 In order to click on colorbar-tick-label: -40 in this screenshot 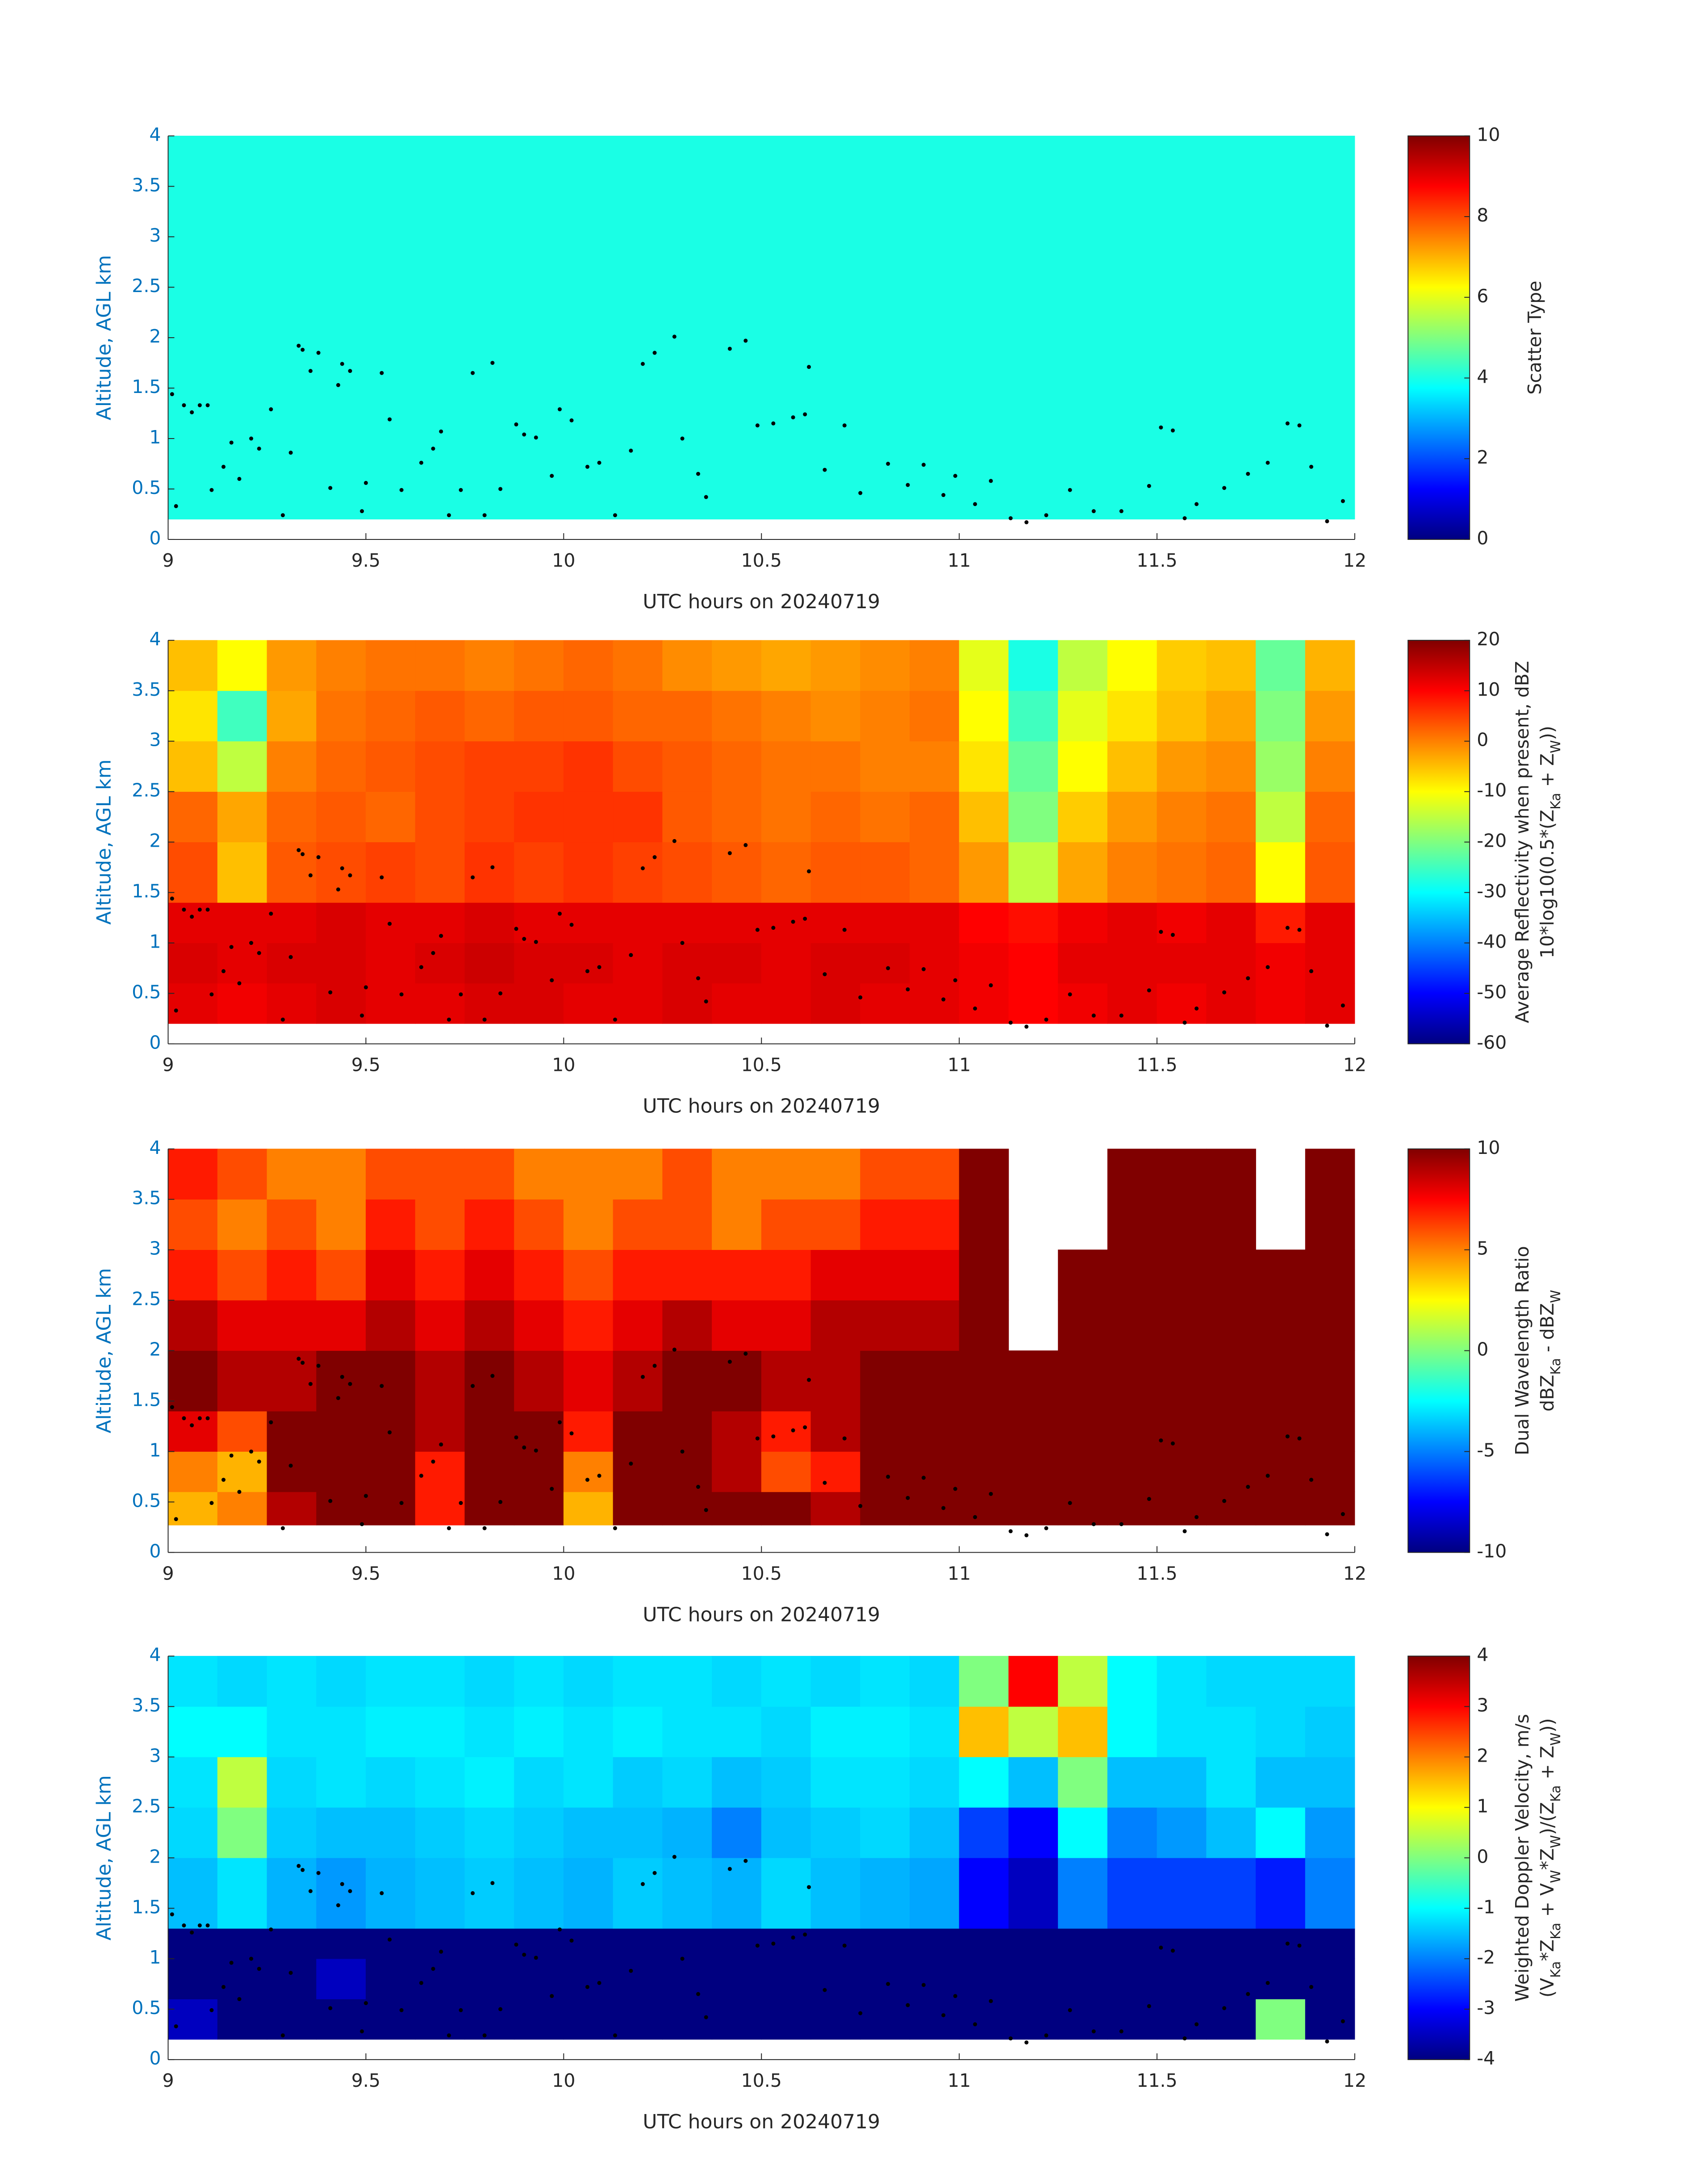, I will do `click(1492, 942)`.